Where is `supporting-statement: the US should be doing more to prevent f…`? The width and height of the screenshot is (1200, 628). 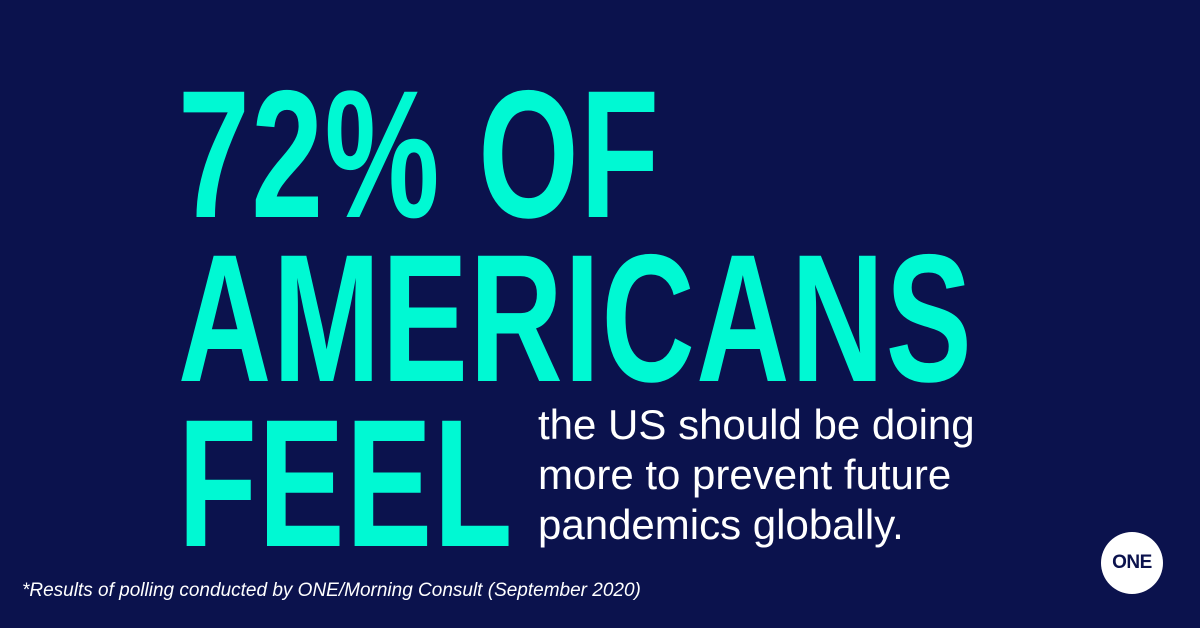
supporting-statement: the US should be doing more to prevent f… is located at coordinates (798, 475).